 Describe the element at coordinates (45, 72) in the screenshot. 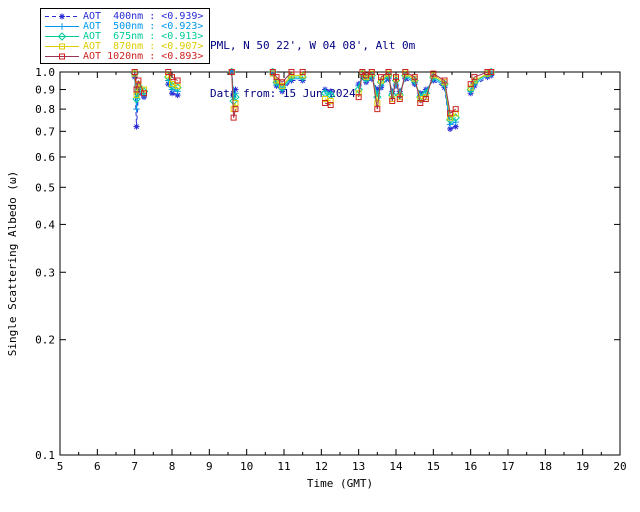

I see `svg-text: 1.0` at that location.